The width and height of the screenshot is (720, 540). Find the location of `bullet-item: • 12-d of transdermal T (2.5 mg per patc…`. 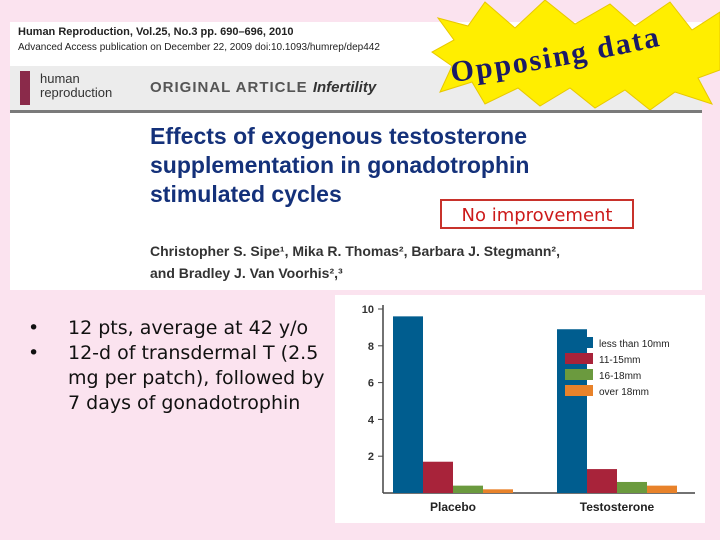

bullet-item: • 12-d of transdermal T (2.5 mg per patc… is located at coordinates (178, 378).